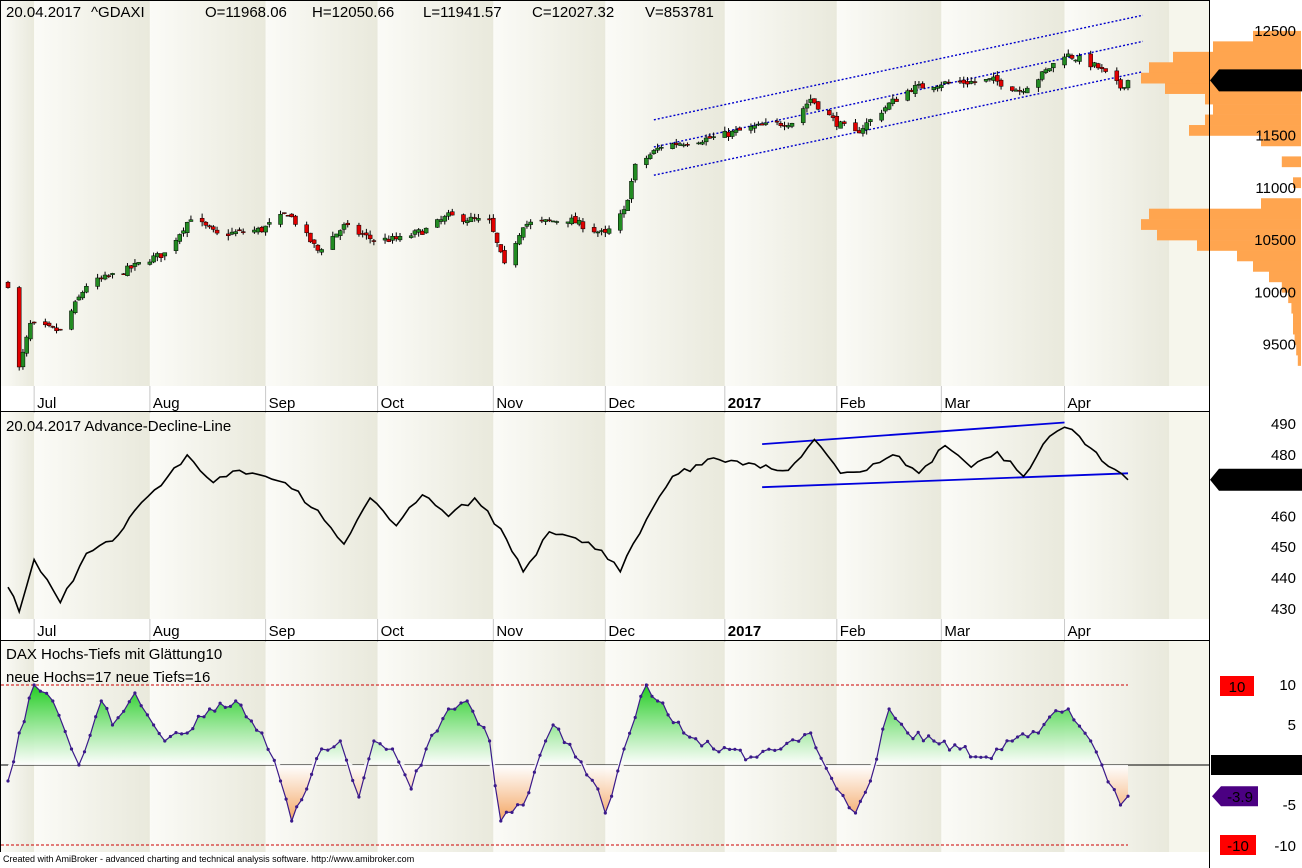 The height and width of the screenshot is (868, 1302). What do you see at coordinates (43, 12) in the screenshot?
I see `price-header-date: 20.04.2017` at bounding box center [43, 12].